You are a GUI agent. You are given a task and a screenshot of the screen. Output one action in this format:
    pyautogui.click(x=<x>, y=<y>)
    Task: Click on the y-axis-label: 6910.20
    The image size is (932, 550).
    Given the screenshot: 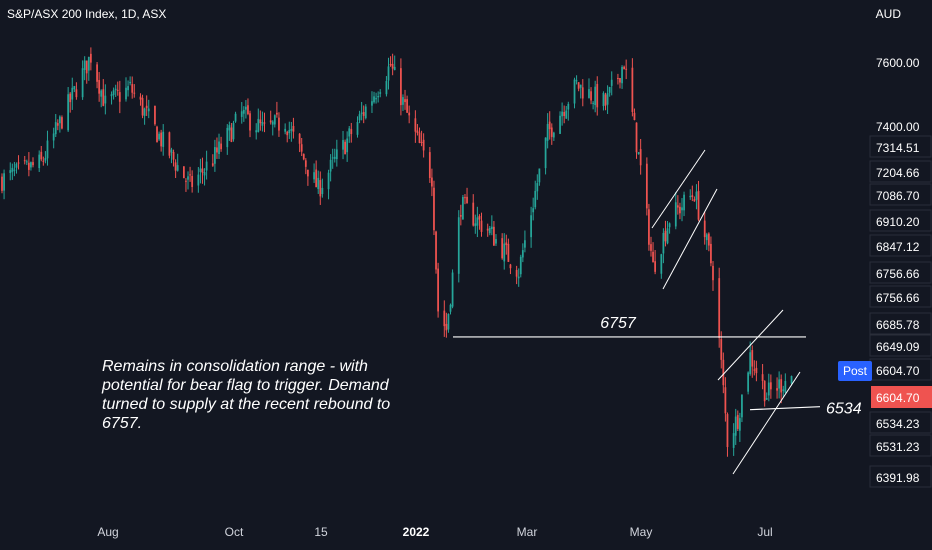 What is the action you would take?
    pyautogui.click(x=898, y=222)
    